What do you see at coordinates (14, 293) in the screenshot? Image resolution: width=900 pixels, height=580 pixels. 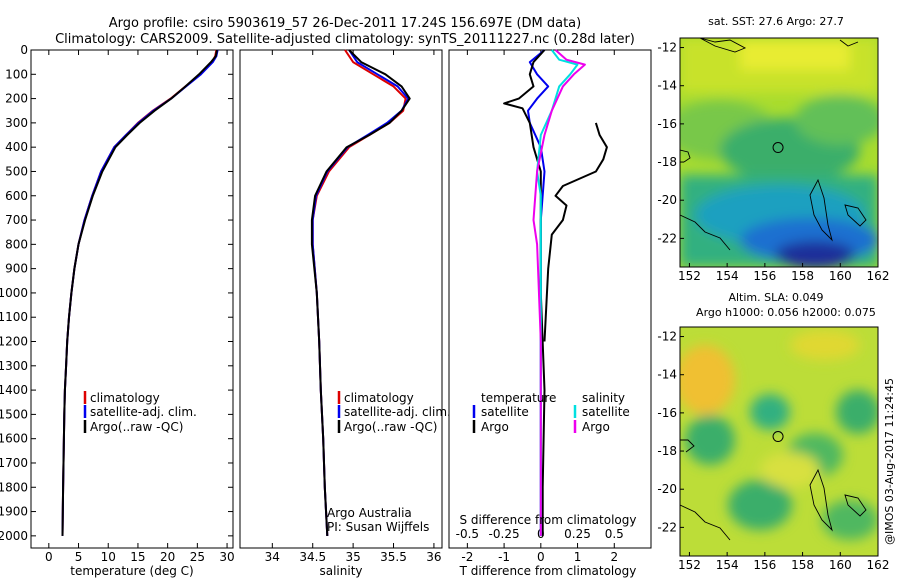 I see `temperature-ytick-label: 1000` at bounding box center [14, 293].